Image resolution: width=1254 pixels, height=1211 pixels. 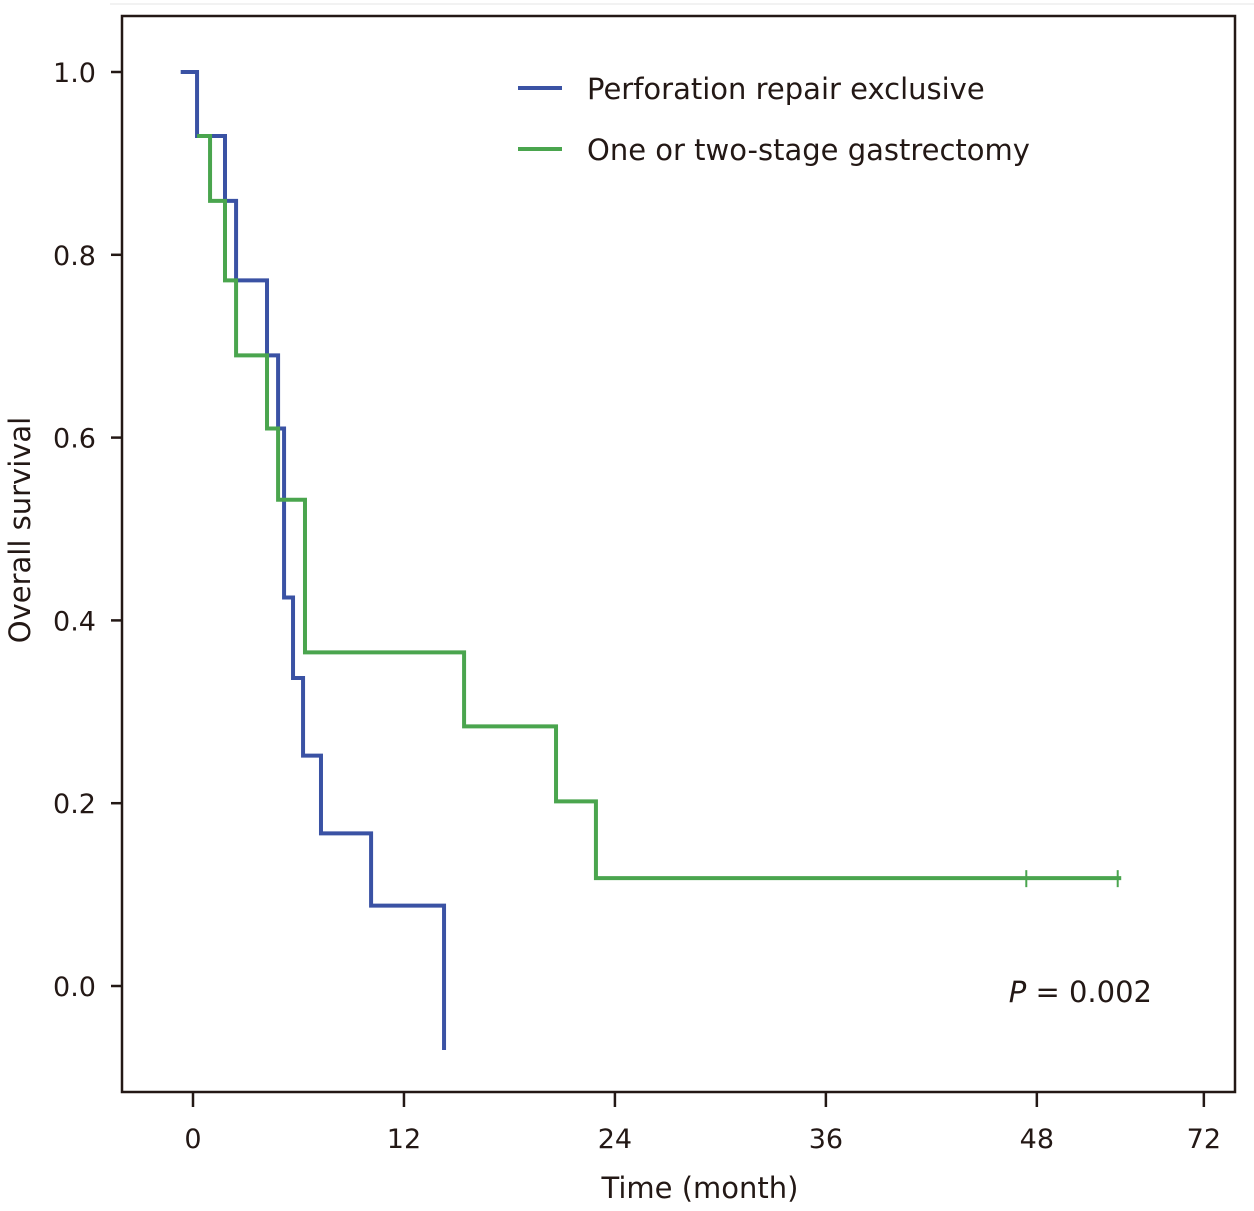 I want to click on x-tick-label: 36, so click(x=826, y=1139).